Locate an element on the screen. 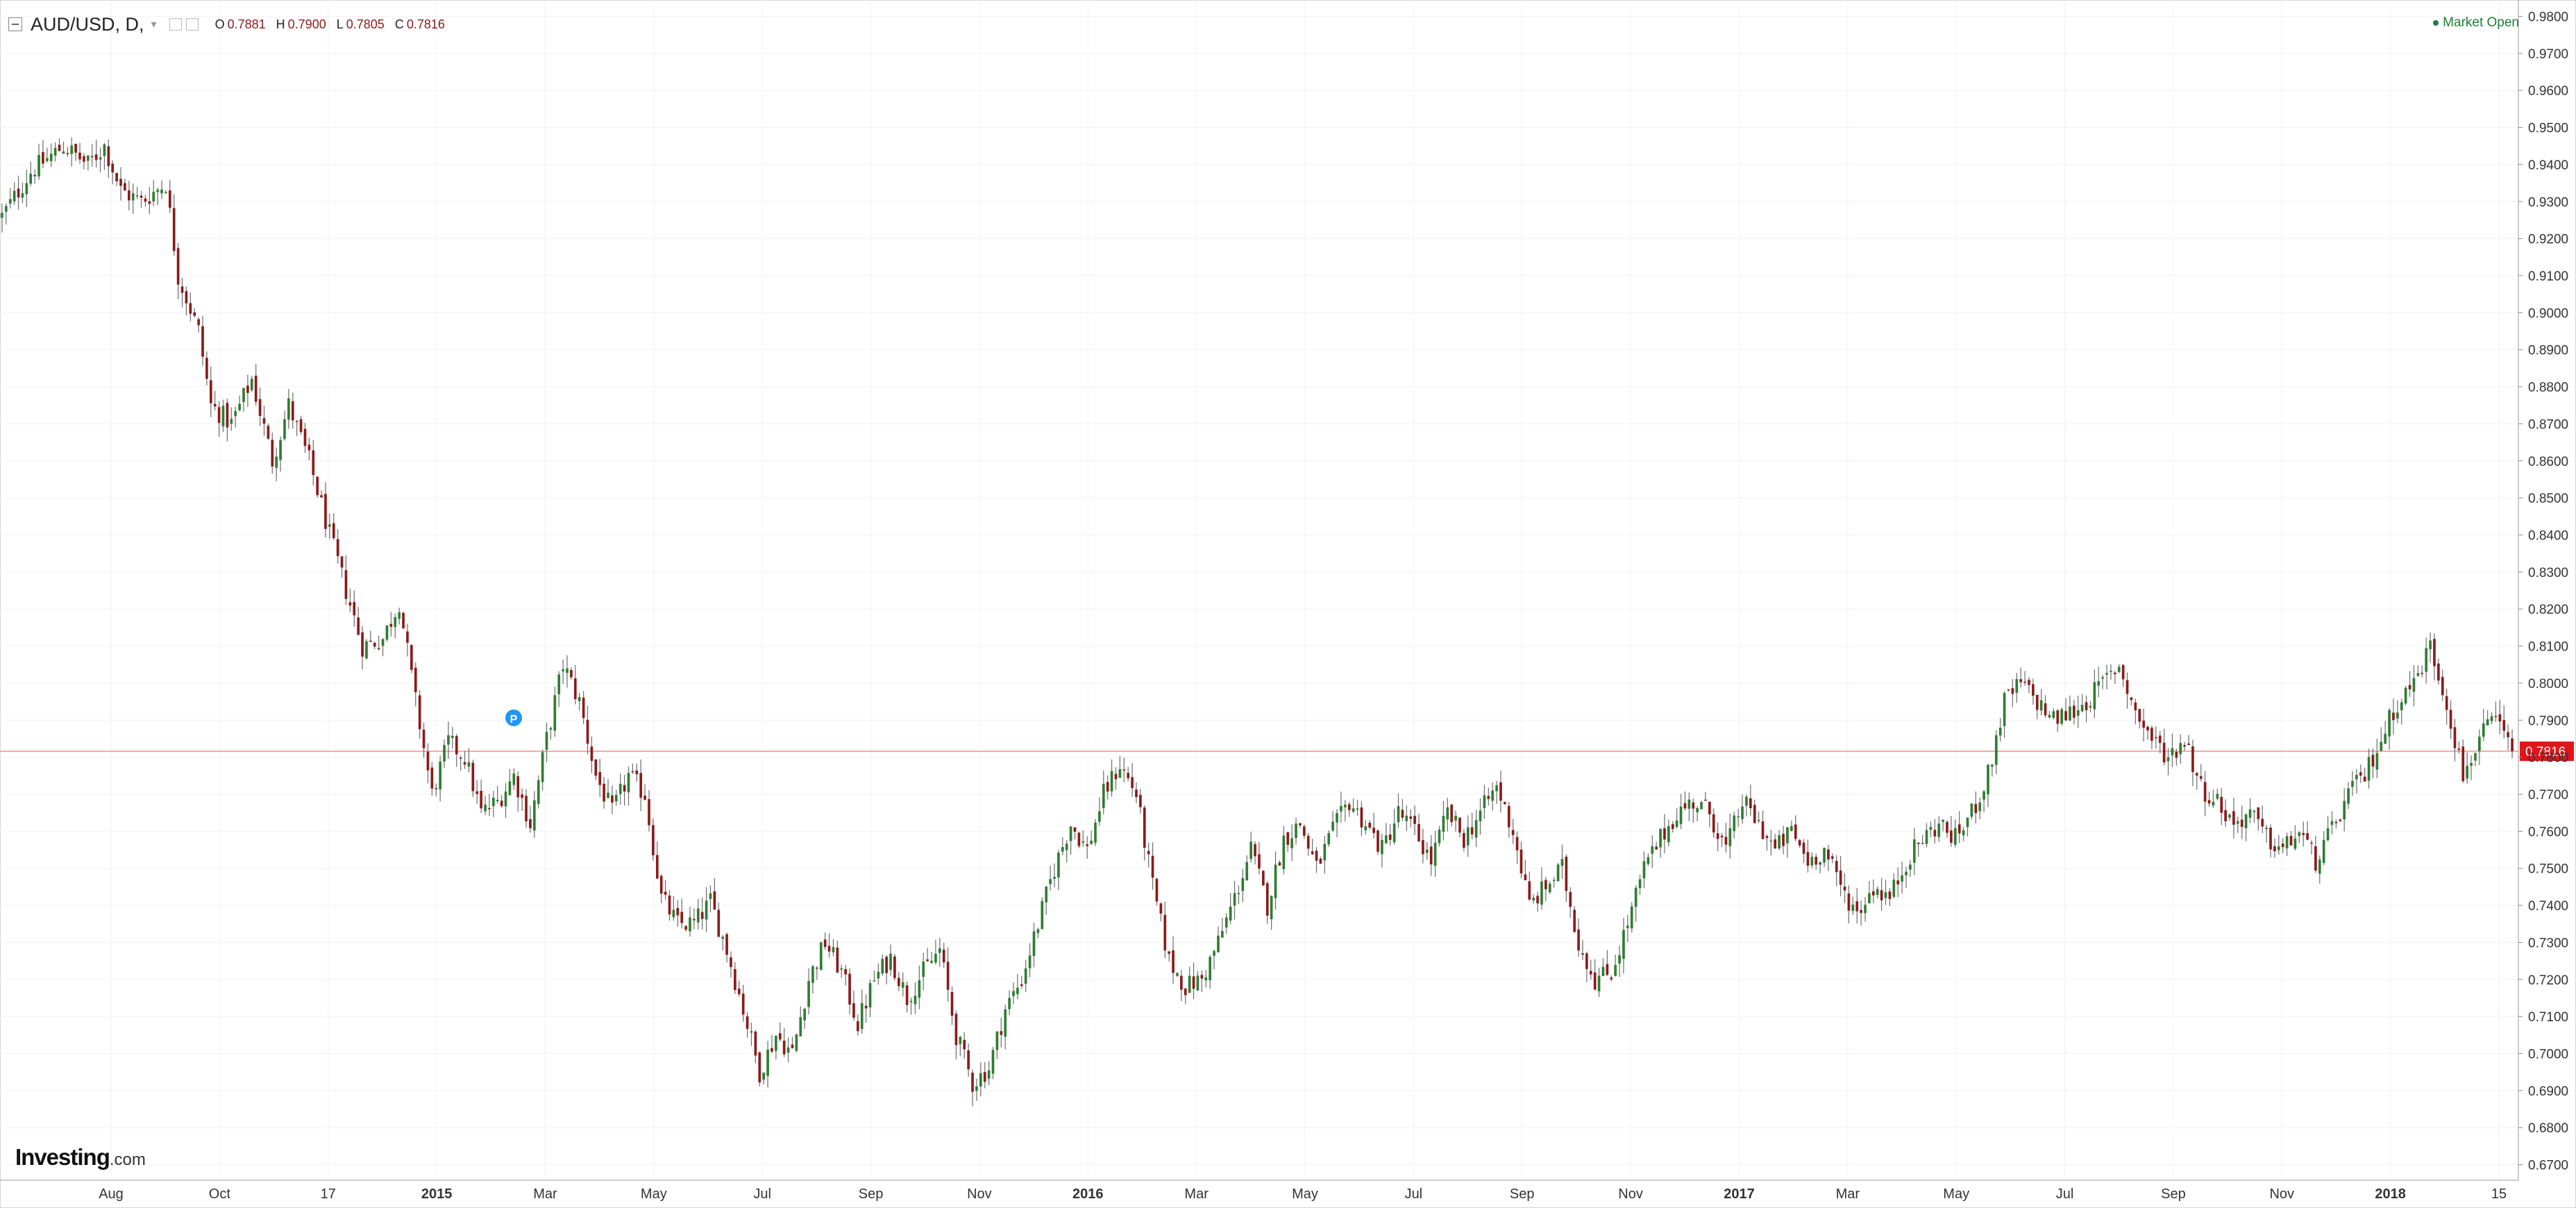 This screenshot has width=2576, height=1208. collapse-icon is located at coordinates (15, 24).